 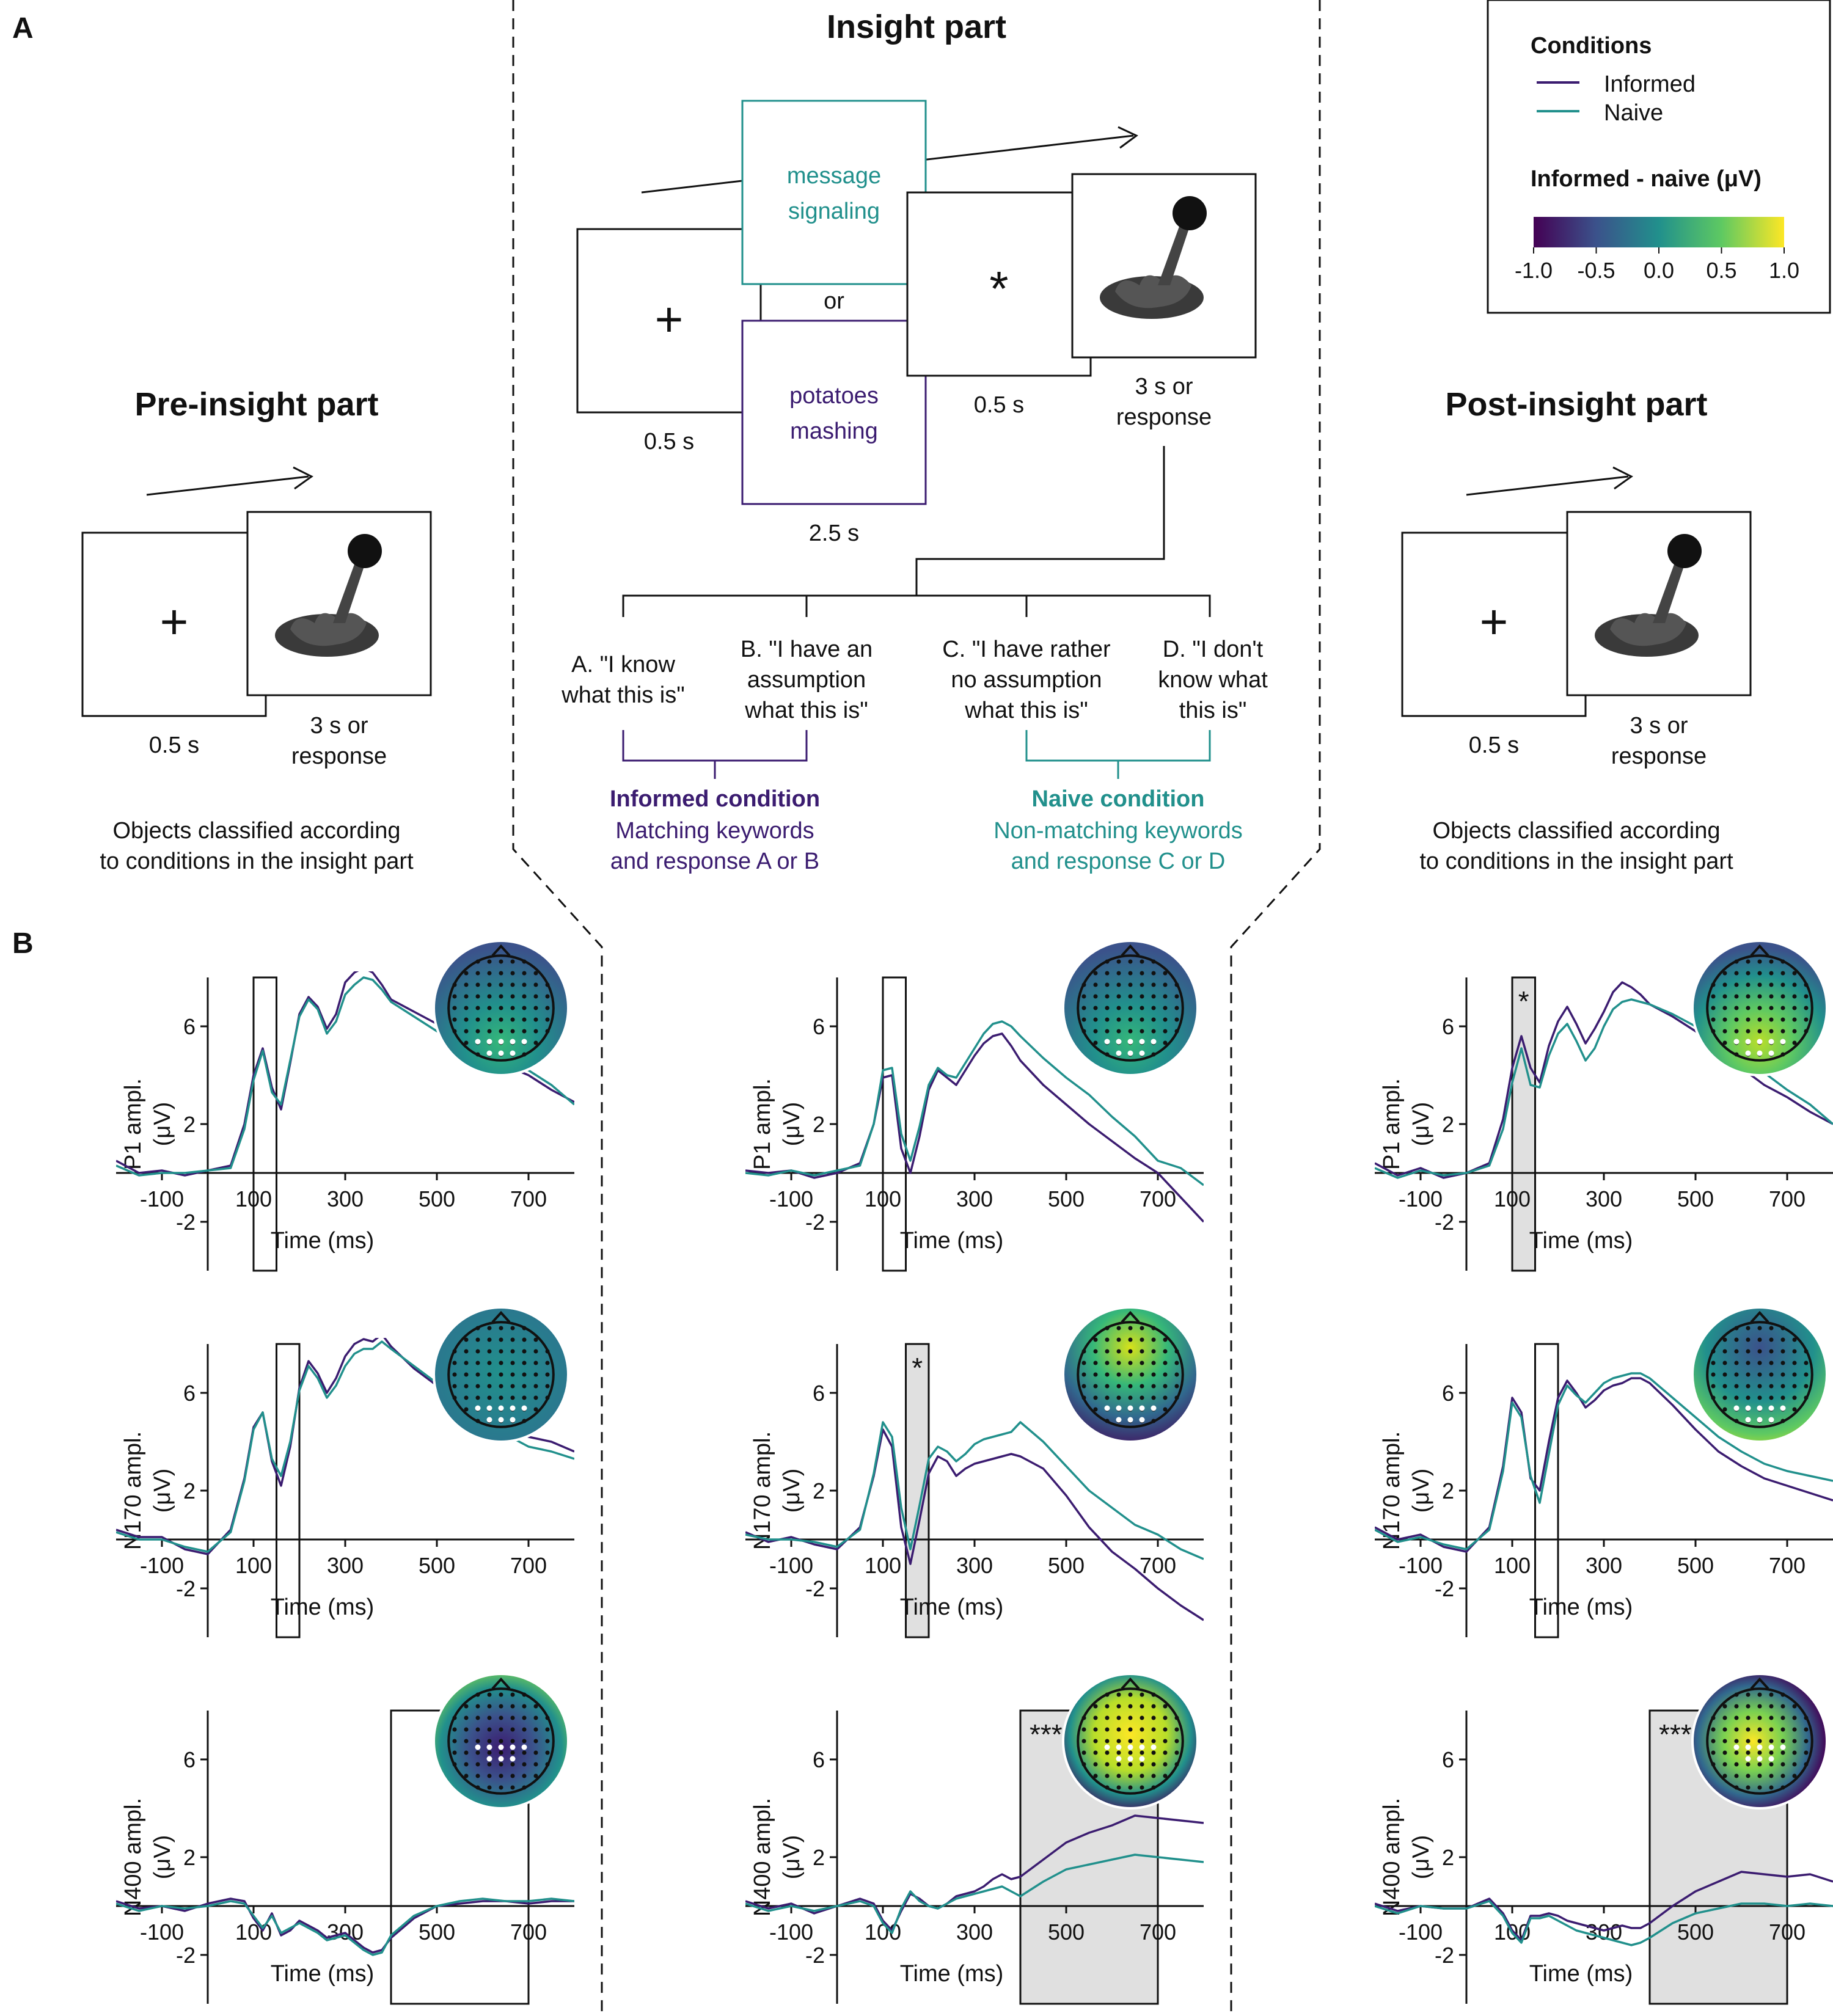 What do you see at coordinates (1026, 680) in the screenshot?
I see `response-c-line2: no assumption` at bounding box center [1026, 680].